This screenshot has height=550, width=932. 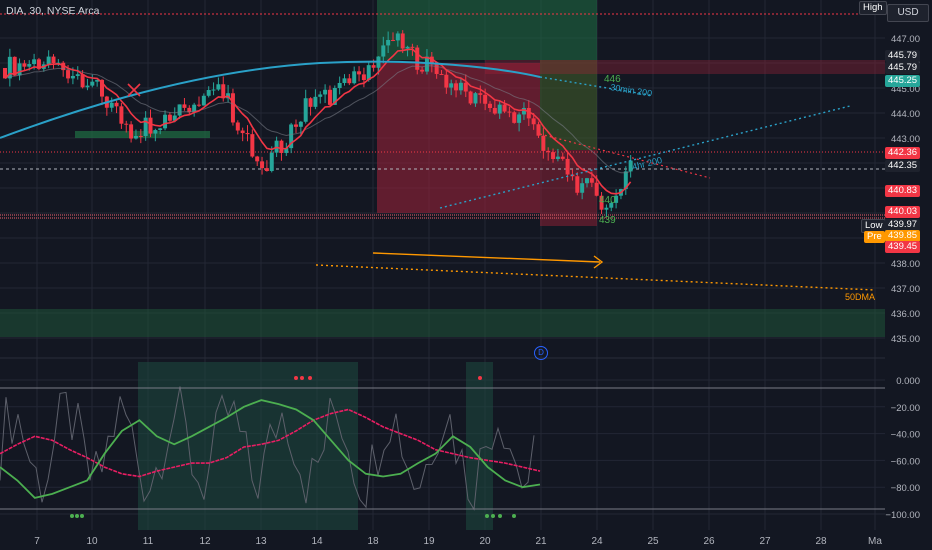 I want to click on y-tick-label: 436.00, so click(x=905, y=314).